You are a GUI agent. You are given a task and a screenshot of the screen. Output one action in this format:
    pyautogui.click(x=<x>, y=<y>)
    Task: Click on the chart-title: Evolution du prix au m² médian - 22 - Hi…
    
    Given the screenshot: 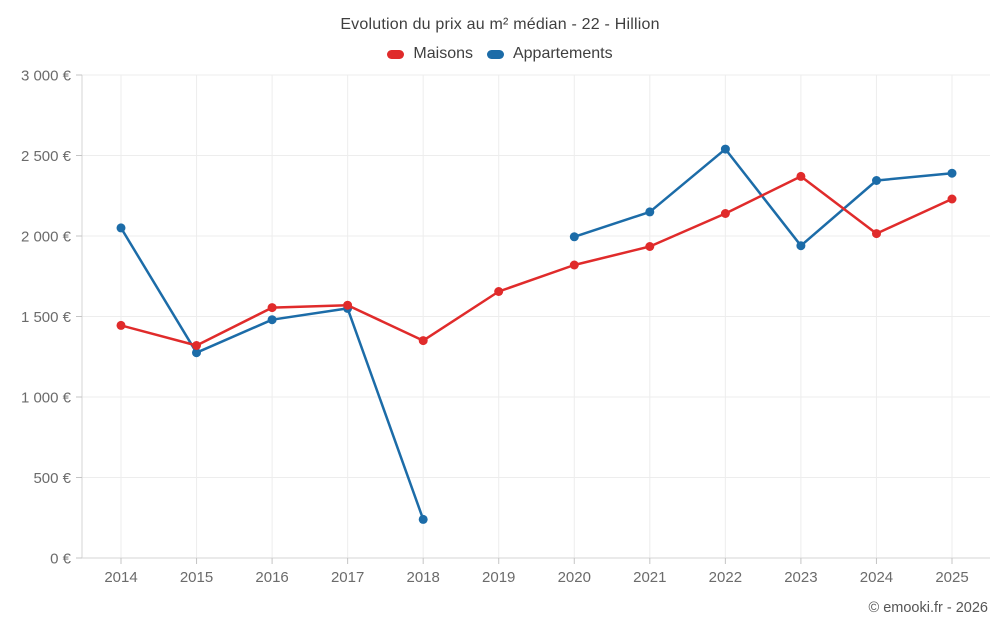 What is the action you would take?
    pyautogui.click(x=500, y=24)
    